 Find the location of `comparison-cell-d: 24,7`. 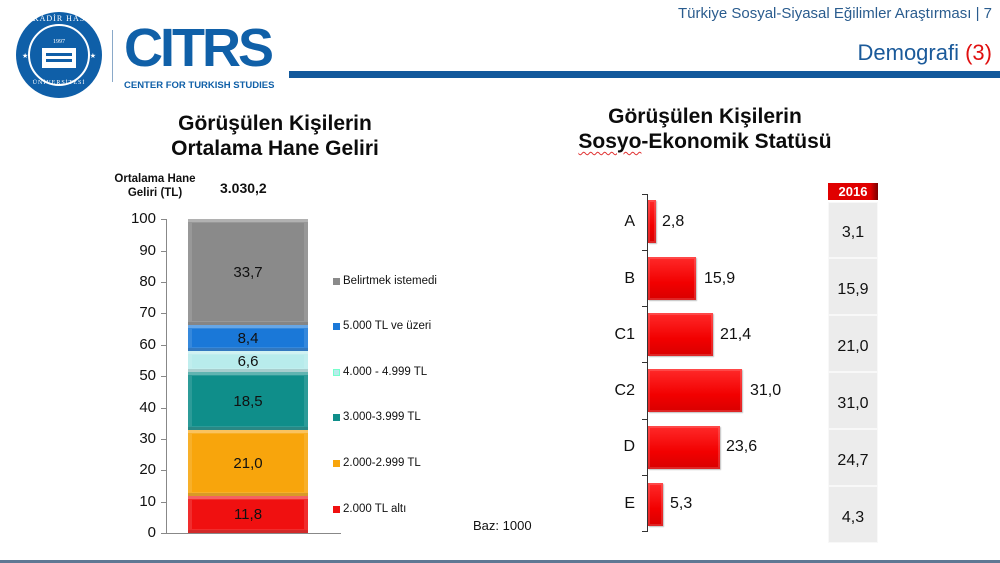

comparison-cell-d: 24,7 is located at coordinates (853, 457).